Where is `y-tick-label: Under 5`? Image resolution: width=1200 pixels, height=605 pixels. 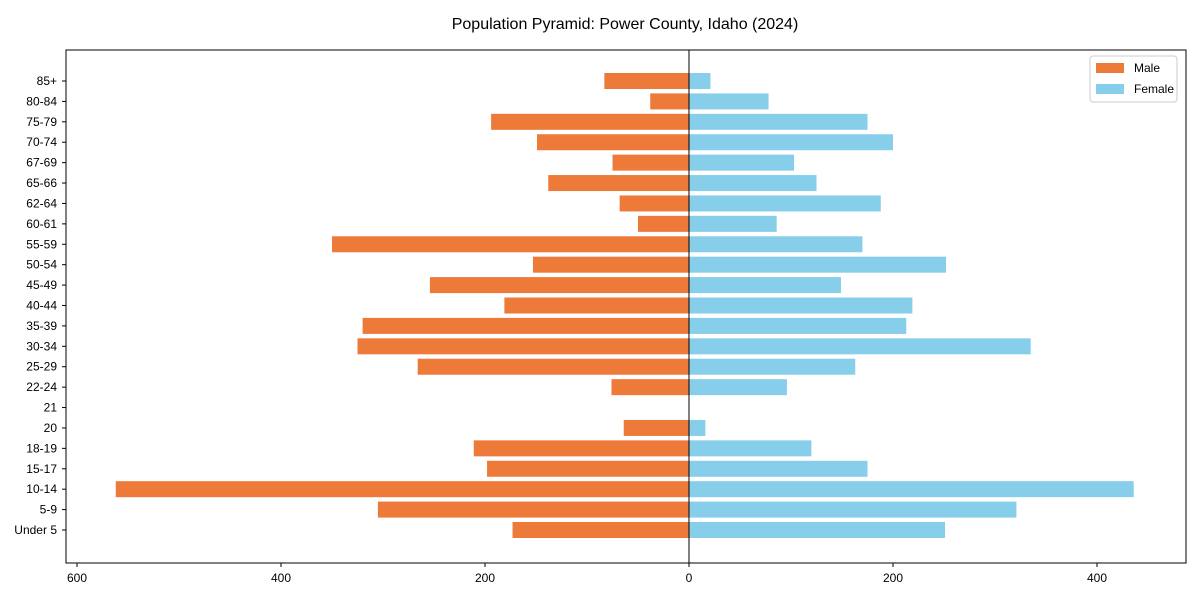 y-tick-label: Under 5 is located at coordinates (35, 530).